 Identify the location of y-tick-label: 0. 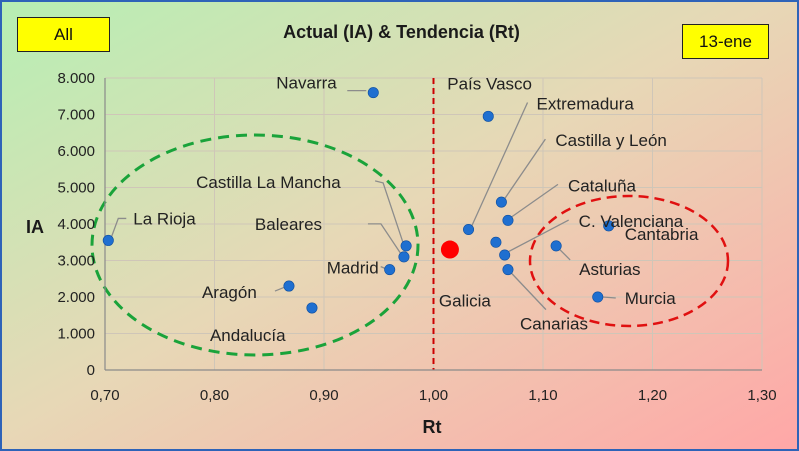
(91, 370).